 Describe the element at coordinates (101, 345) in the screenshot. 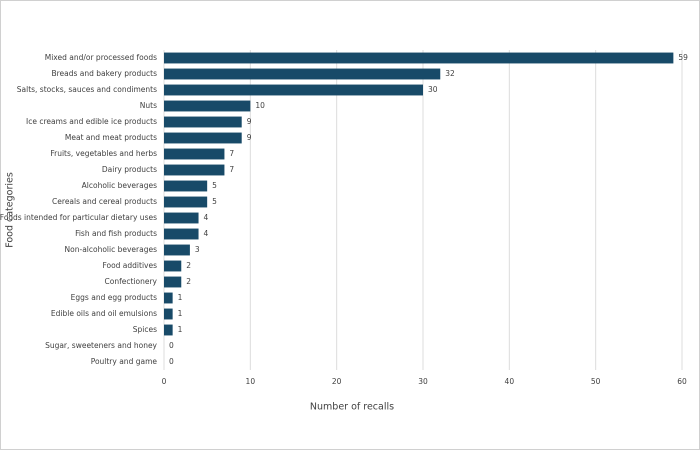

I see `y-tick-label: Sugar, sweeteners and honey` at that location.